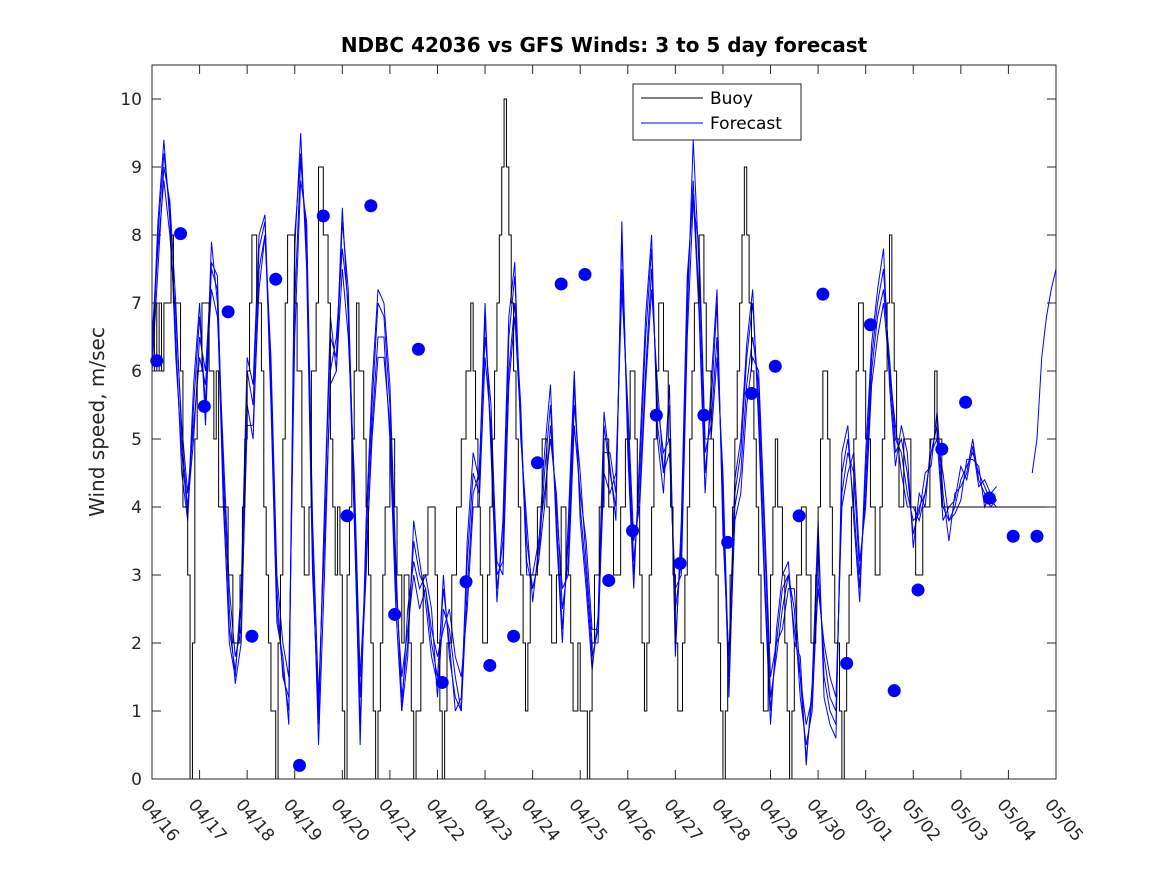 The height and width of the screenshot is (875, 1167). I want to click on x-tick-label: 04/22, so click(445, 820).